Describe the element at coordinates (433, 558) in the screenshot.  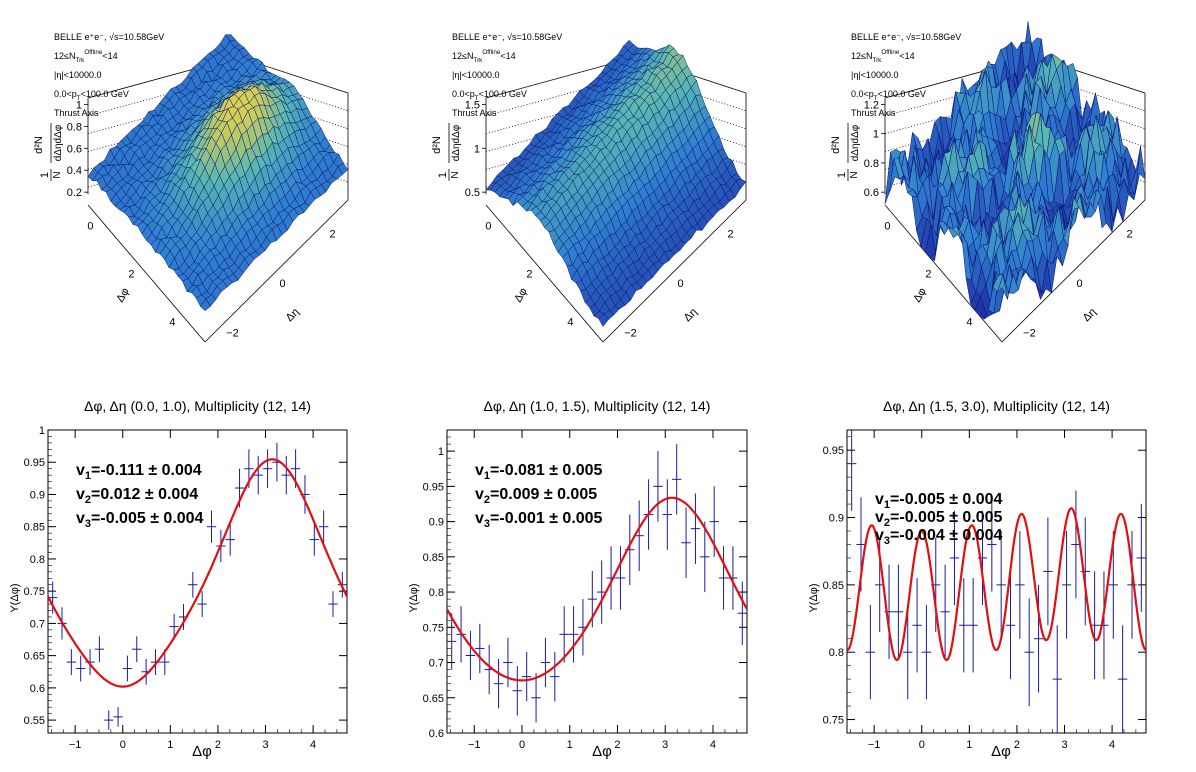
I see `y-tick-label: 0.85` at that location.